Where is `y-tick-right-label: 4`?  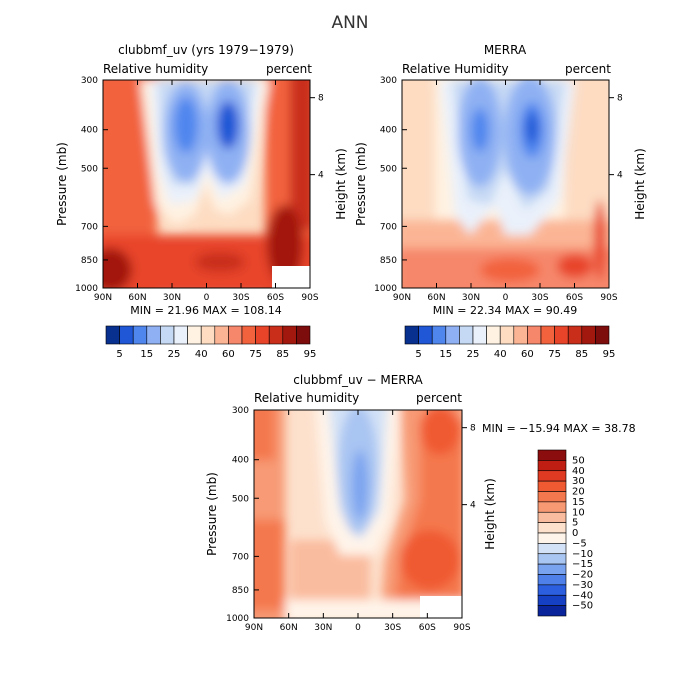
y-tick-right-label: 4 is located at coordinates (620, 176).